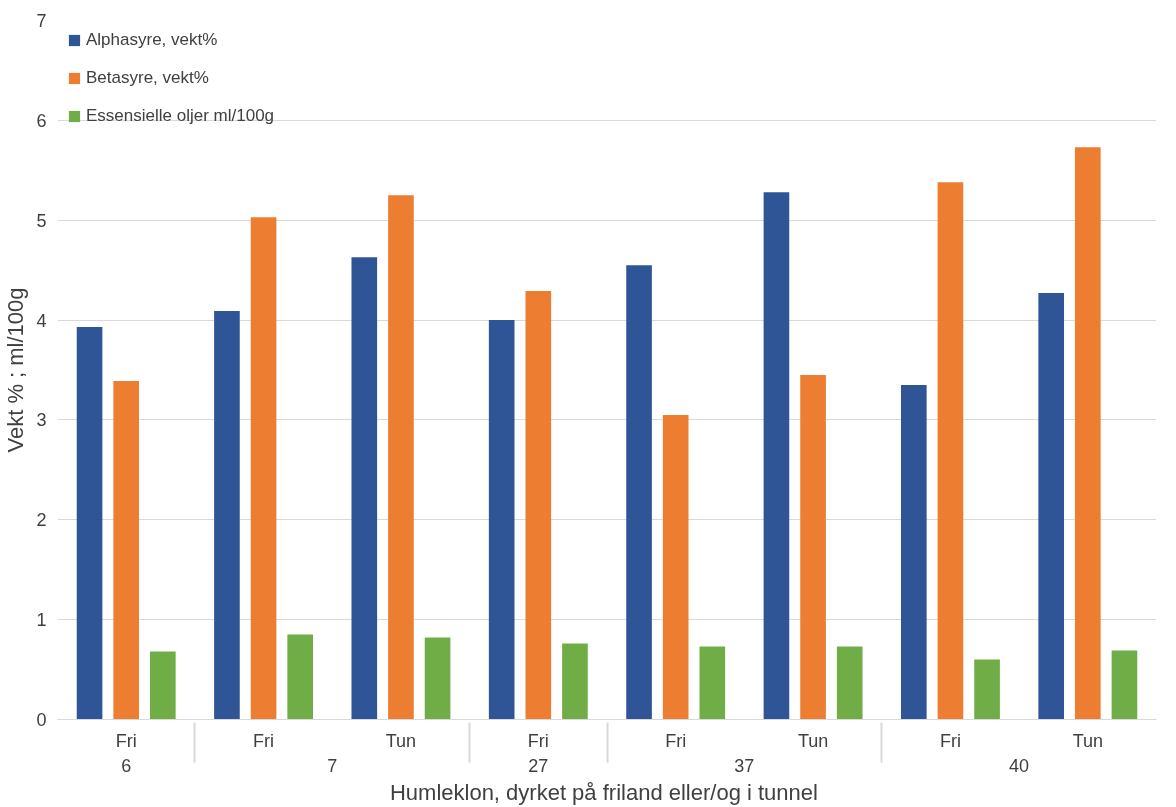  What do you see at coordinates (152, 40) in the screenshot?
I see `legend-label: Alphasyre, vekt%` at bounding box center [152, 40].